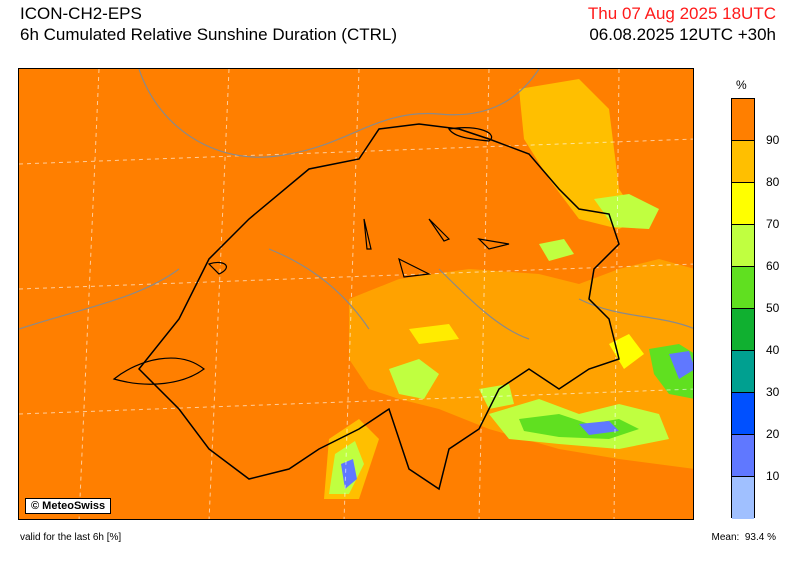 This screenshot has height=561, width=800. What do you see at coordinates (773, 266) in the screenshot?
I see `legend-label: 60` at bounding box center [773, 266].